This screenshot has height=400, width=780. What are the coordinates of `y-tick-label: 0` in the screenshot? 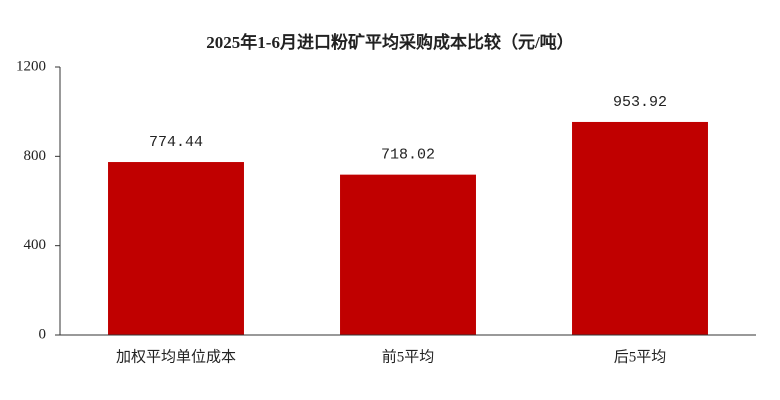 It's located at (43, 334).